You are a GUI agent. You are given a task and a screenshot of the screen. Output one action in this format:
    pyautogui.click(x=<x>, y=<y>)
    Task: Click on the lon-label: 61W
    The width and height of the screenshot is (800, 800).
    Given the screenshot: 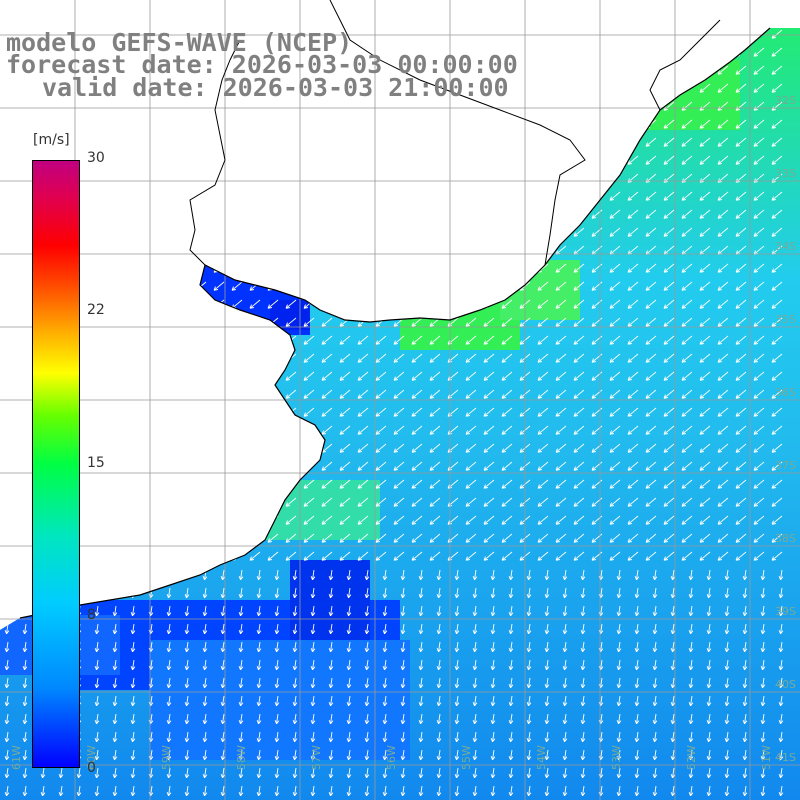 What is the action you would take?
    pyautogui.click(x=16, y=757)
    